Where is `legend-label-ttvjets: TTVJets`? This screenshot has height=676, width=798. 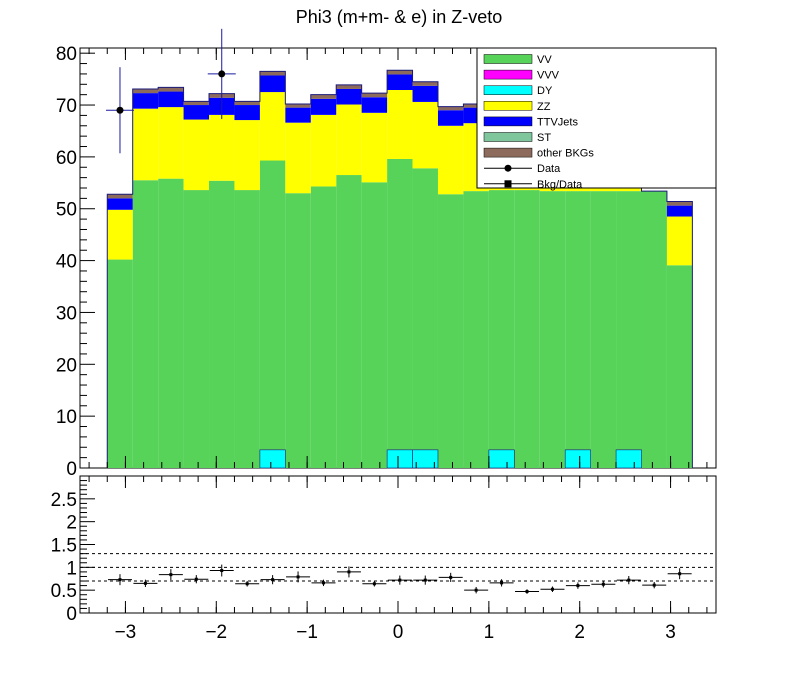 legend-label-ttvjets: TTVJets is located at coordinates (557, 122).